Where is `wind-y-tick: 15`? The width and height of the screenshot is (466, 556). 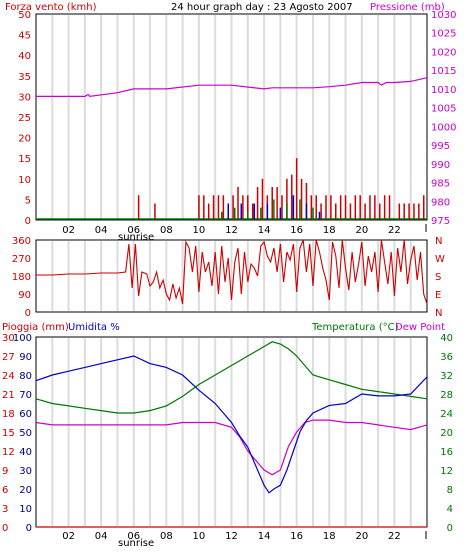 wind-y-tick: 15 is located at coordinates (24, 159).